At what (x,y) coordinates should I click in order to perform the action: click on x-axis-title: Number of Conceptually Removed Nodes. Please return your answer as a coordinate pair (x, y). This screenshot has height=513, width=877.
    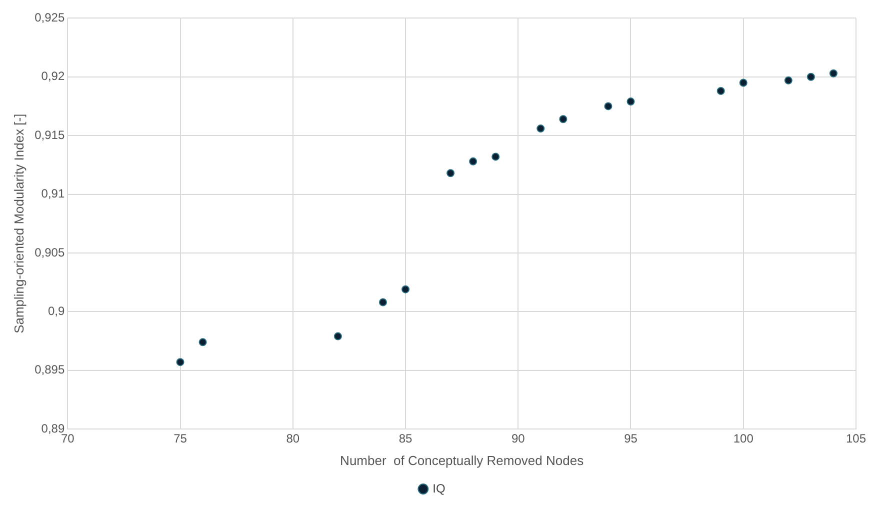
    Looking at the image, I should click on (462, 460).